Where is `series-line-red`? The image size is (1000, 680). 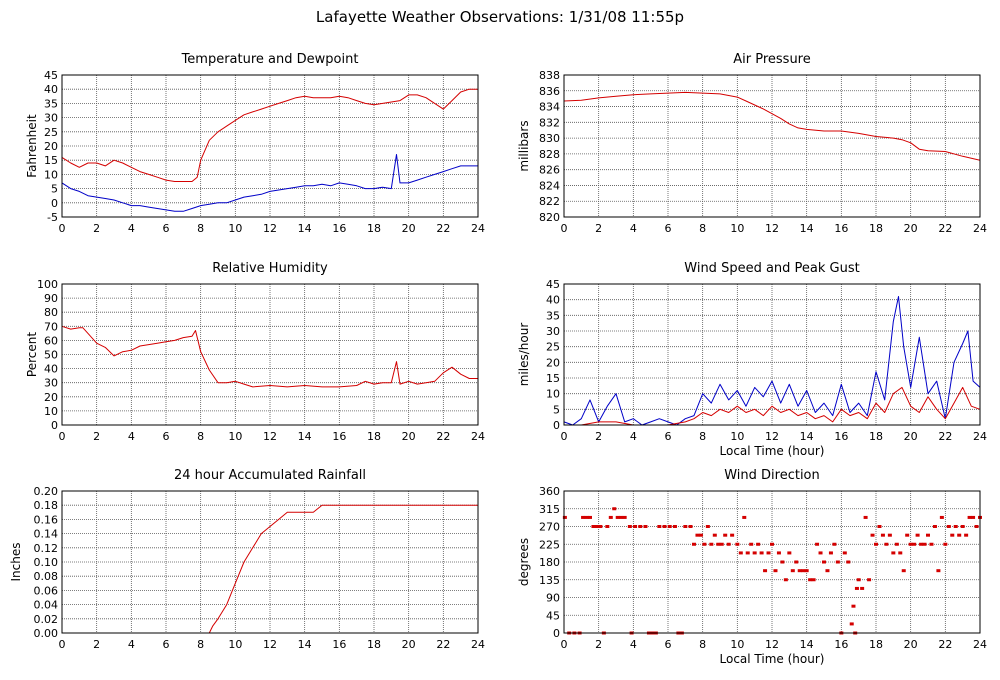 series-line-red is located at coordinates (270, 569).